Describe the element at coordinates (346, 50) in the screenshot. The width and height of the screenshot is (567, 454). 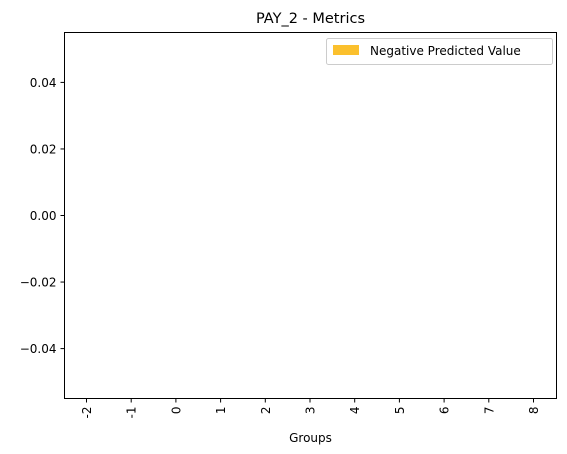
I see `legend-swatch` at that location.